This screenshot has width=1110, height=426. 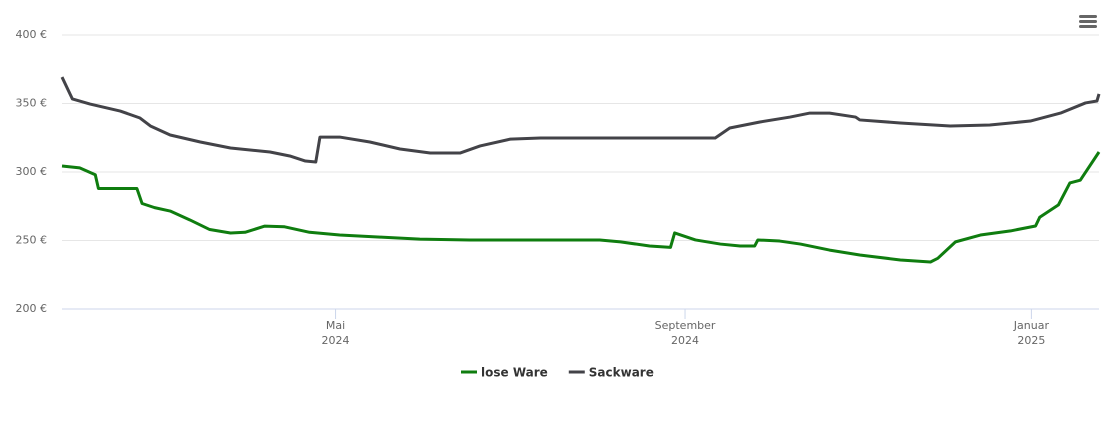 I want to click on x-tick-label: Mai, so click(x=335, y=325).